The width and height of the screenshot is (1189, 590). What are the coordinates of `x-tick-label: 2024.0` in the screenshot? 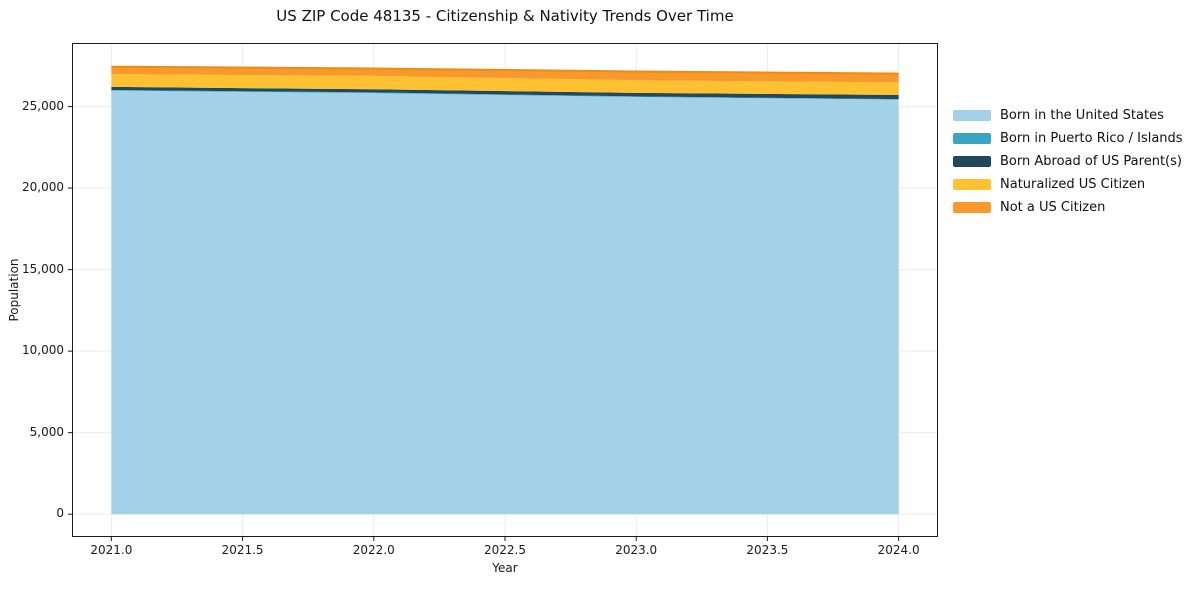 It's located at (898, 550).